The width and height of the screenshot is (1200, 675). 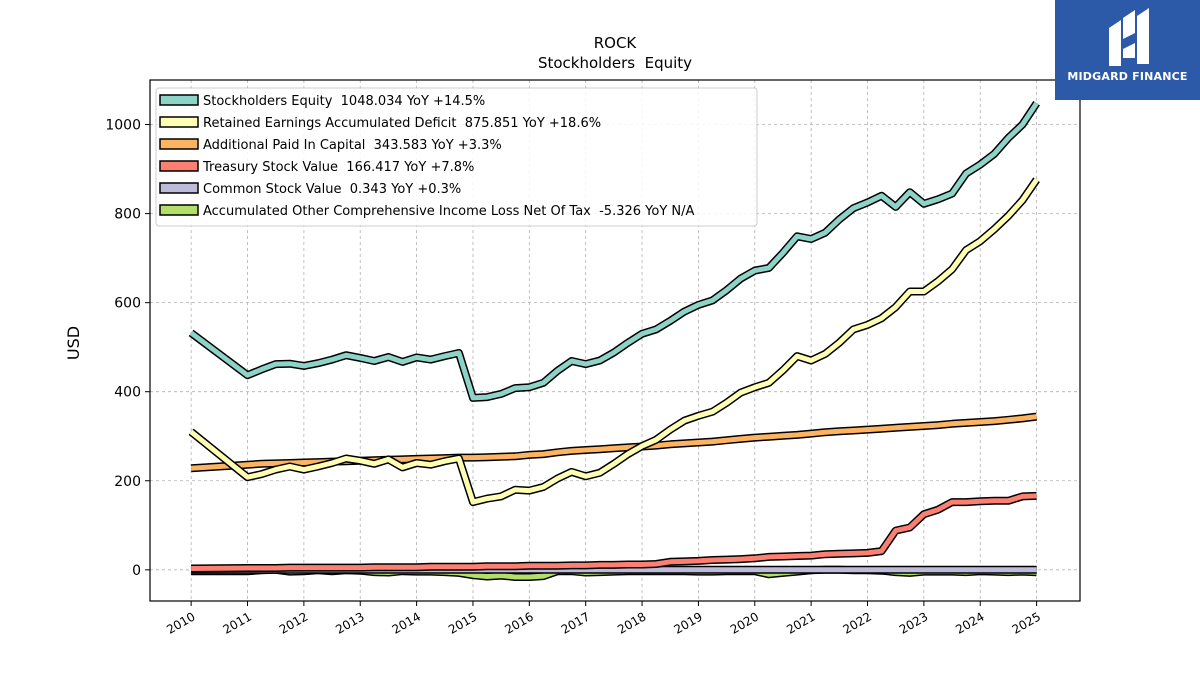 What do you see at coordinates (344, 101) in the screenshot?
I see `legend-label: Stockholders Equity 1048.034 YoY +14.5%` at bounding box center [344, 101].